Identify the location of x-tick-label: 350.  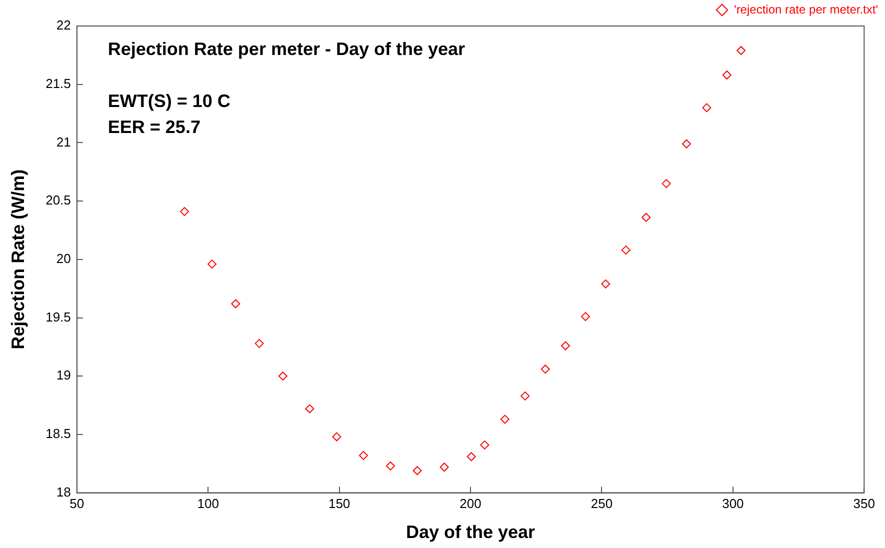
(864, 504).